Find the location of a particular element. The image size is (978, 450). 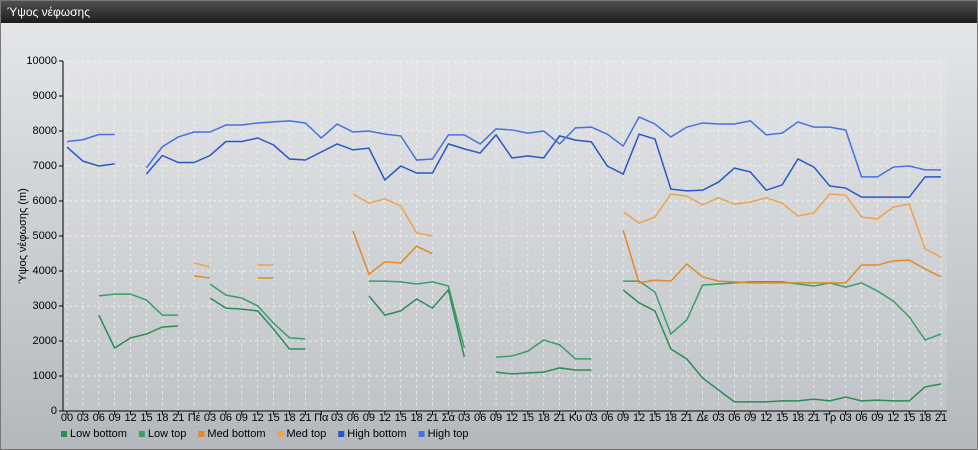

legend-label: High top is located at coordinates (448, 434).